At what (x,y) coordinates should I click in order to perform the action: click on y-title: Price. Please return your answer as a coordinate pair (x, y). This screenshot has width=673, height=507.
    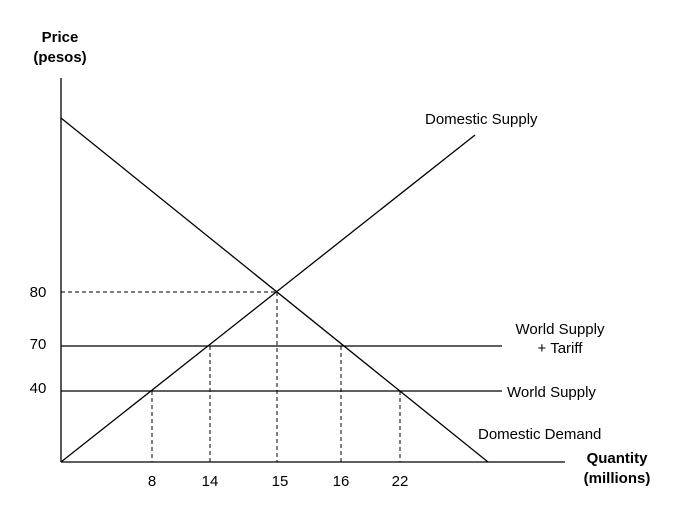
    Looking at the image, I should click on (60, 37).